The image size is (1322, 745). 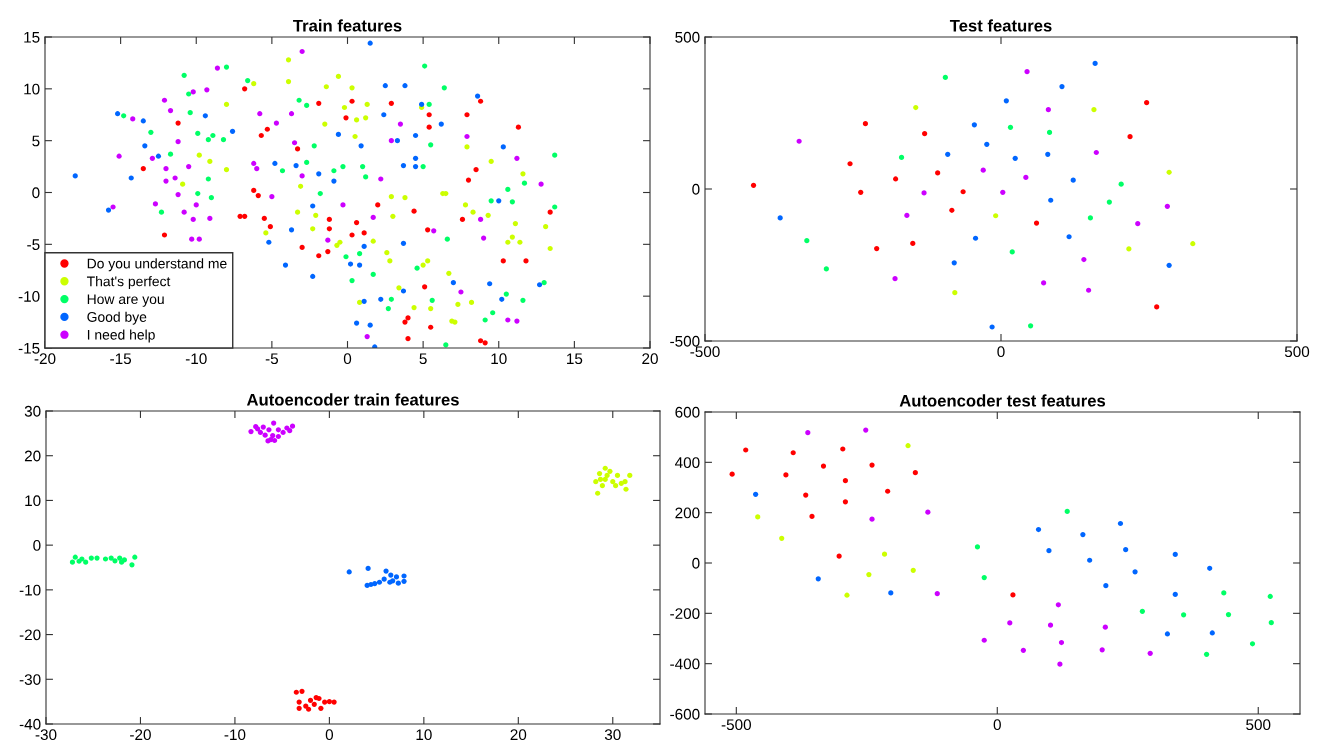 I want to click on y-tick-label: -400, so click(x=685, y=664).